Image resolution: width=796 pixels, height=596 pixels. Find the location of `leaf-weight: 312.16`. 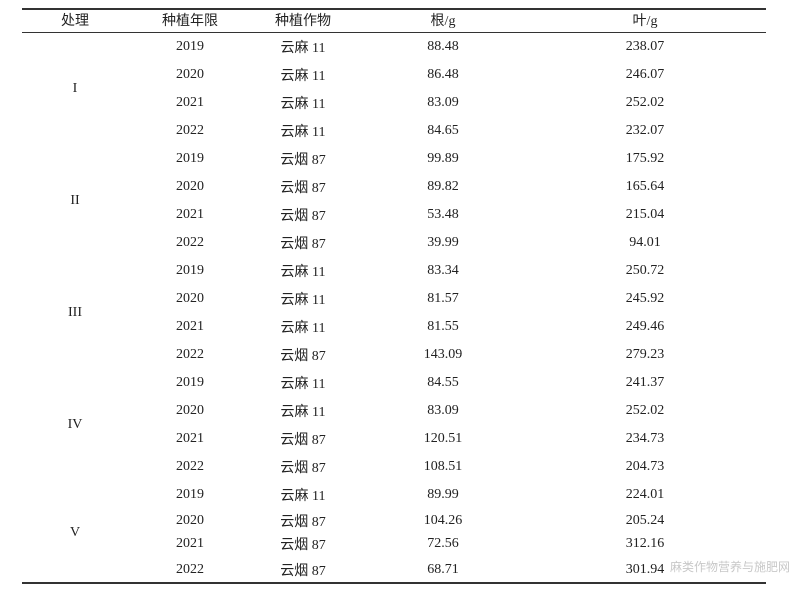

leaf-weight: 312.16 is located at coordinates (645, 543).